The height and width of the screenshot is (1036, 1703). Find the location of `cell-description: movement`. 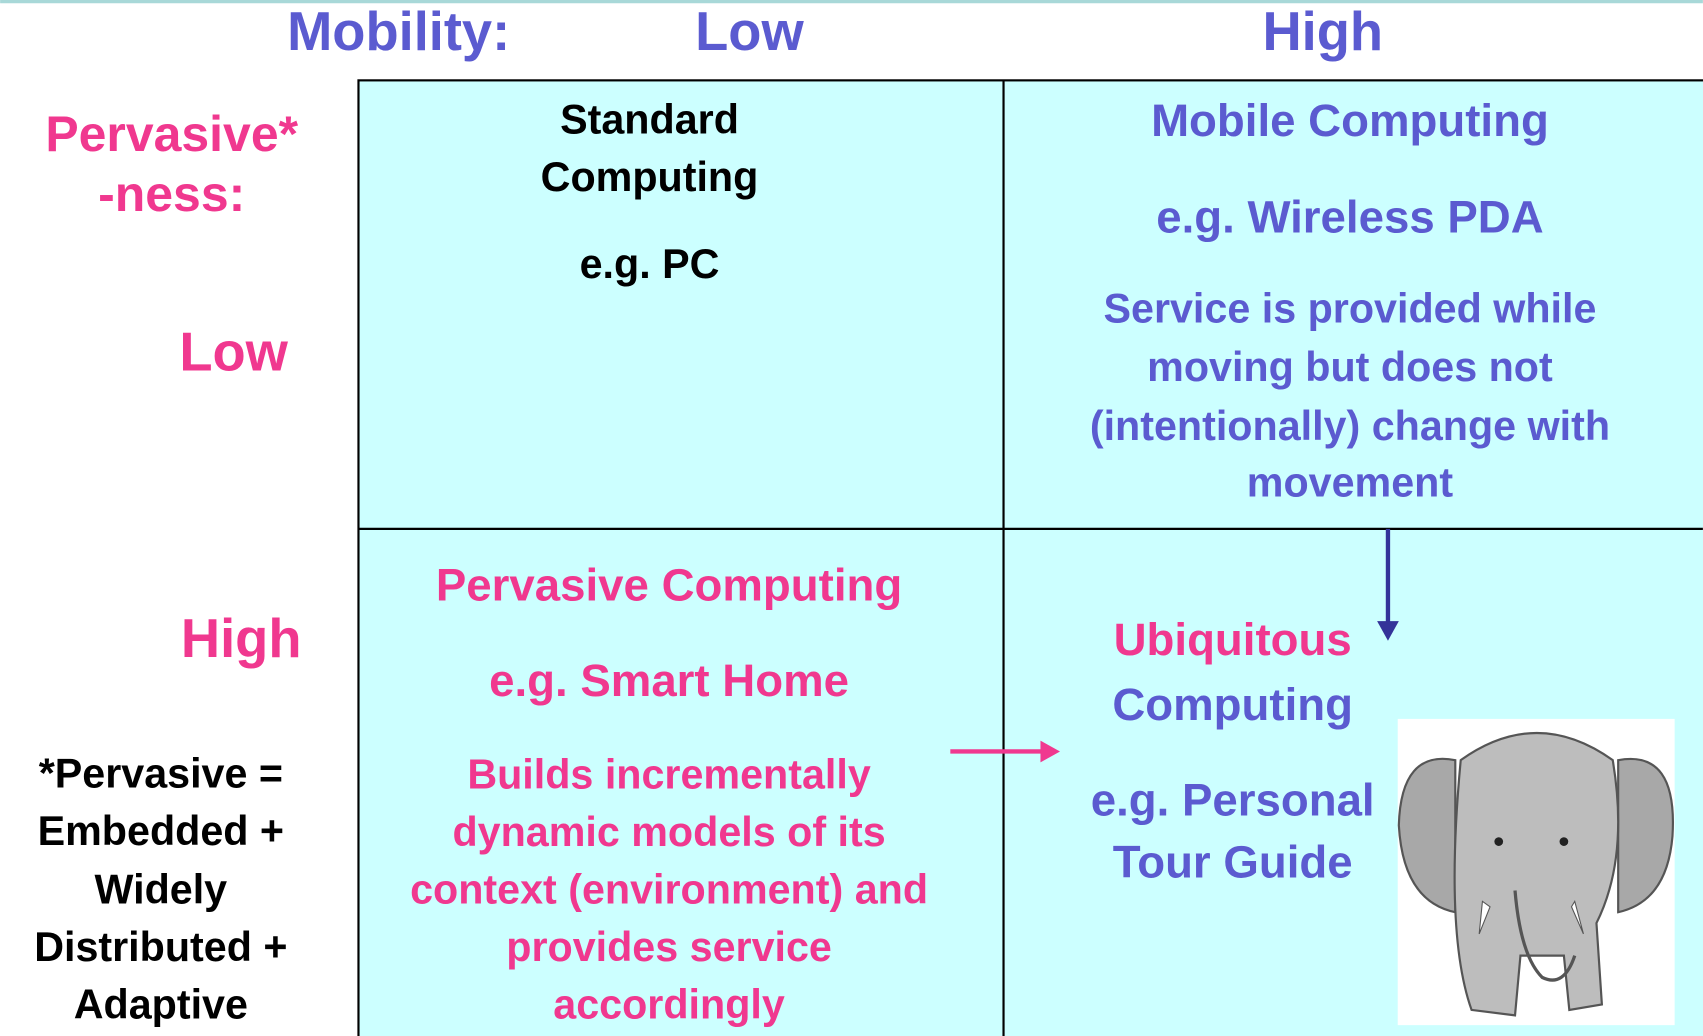

cell-description: movement is located at coordinates (1350, 482).